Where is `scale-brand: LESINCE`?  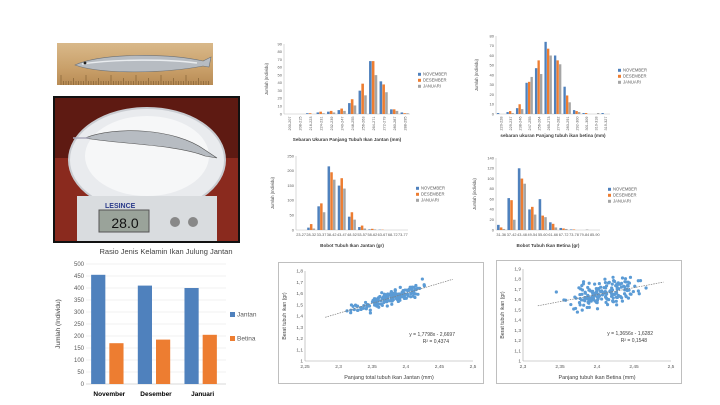
scale-brand: LESINCE is located at coordinates (120, 206).